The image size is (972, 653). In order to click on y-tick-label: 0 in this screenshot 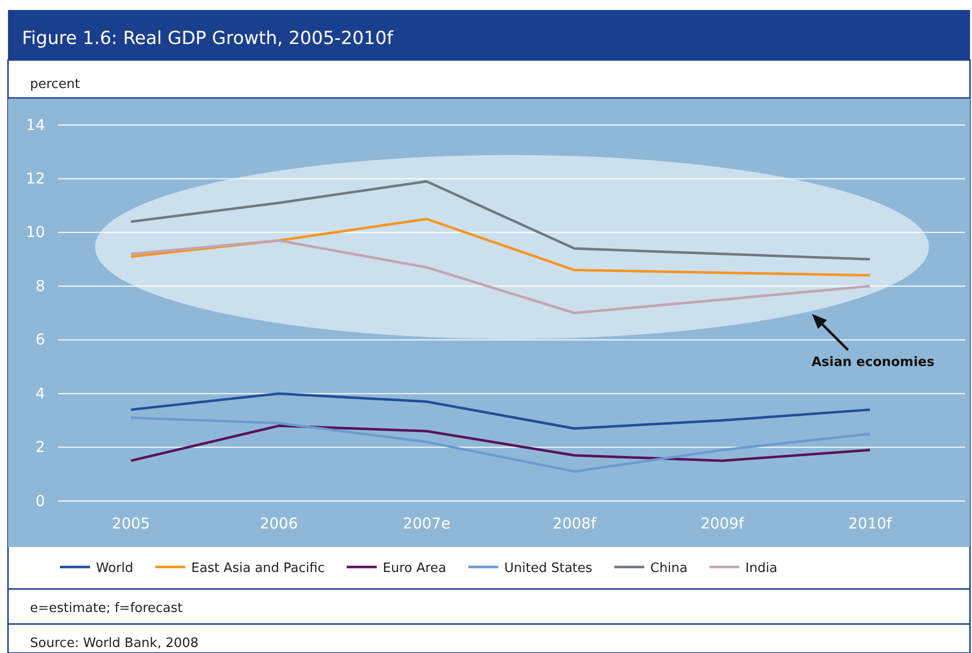, I will do `click(40, 501)`.